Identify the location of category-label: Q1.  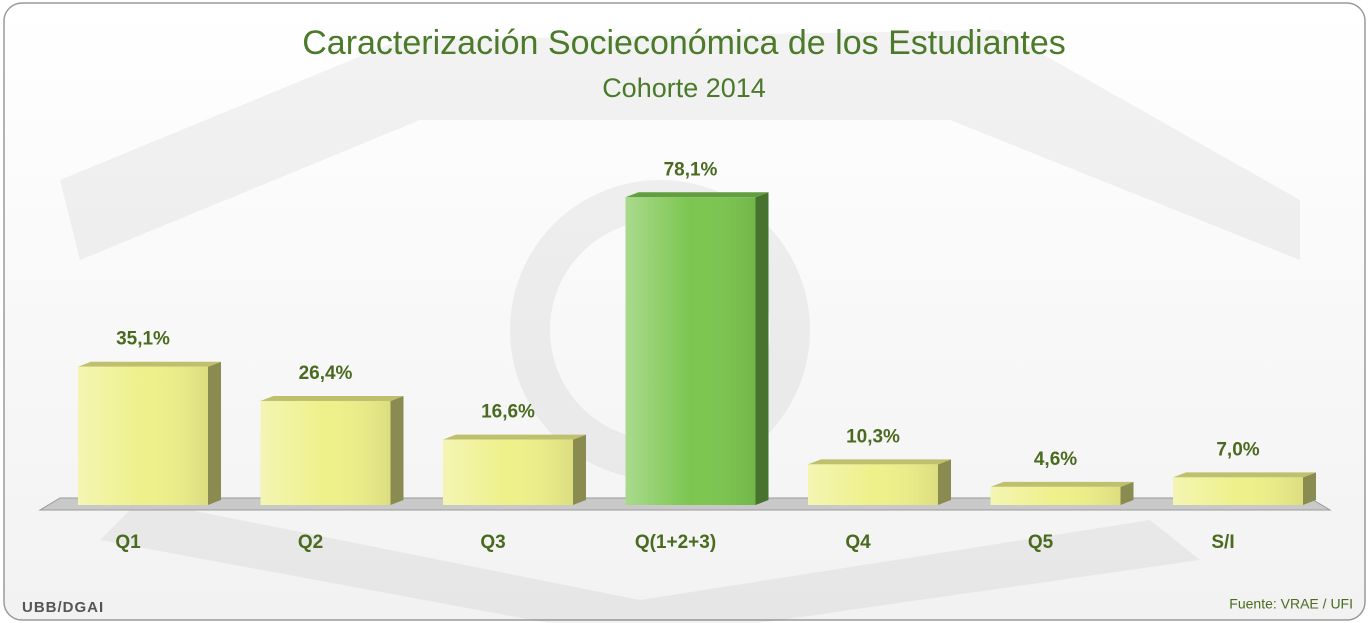
(128, 542).